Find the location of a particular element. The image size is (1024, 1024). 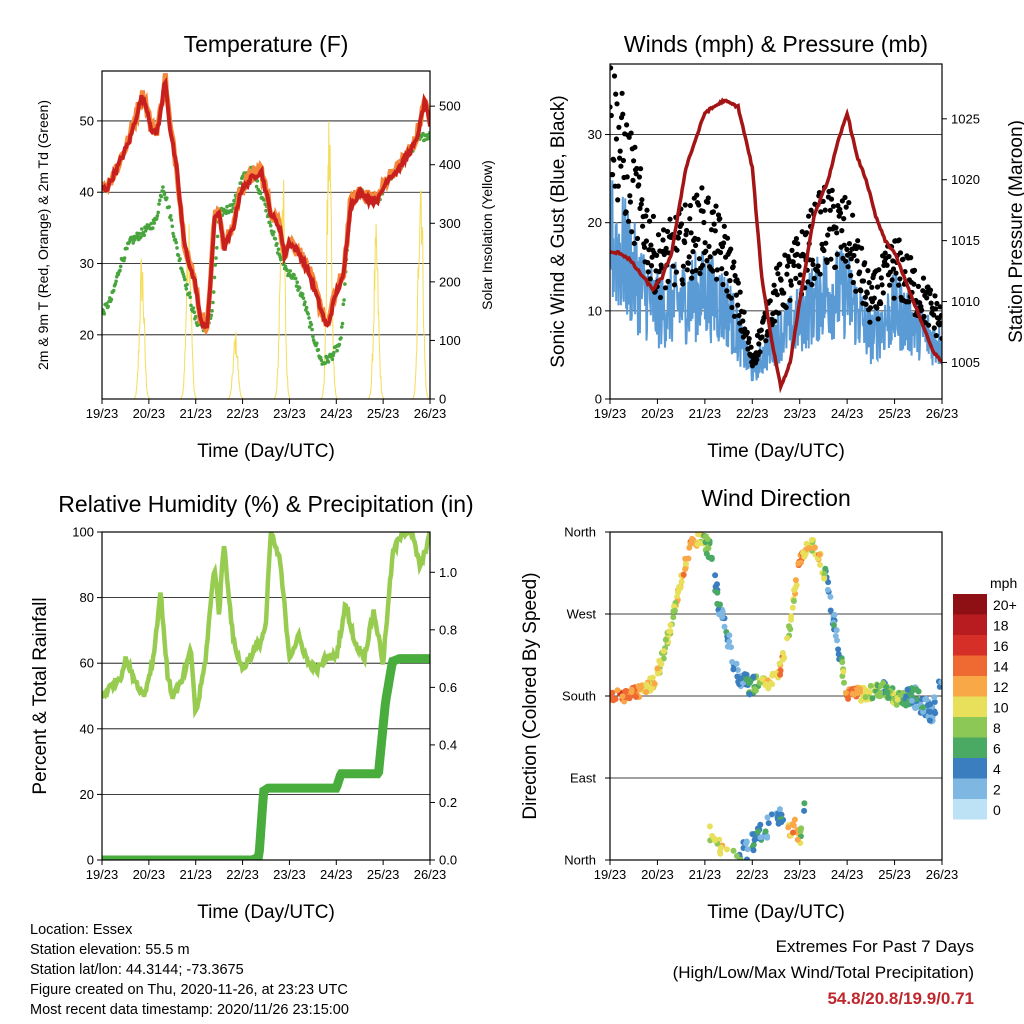

y-axis-label: 2m & 9m T (Red, Orange) & 2m Td (Green) is located at coordinates (43, 235).